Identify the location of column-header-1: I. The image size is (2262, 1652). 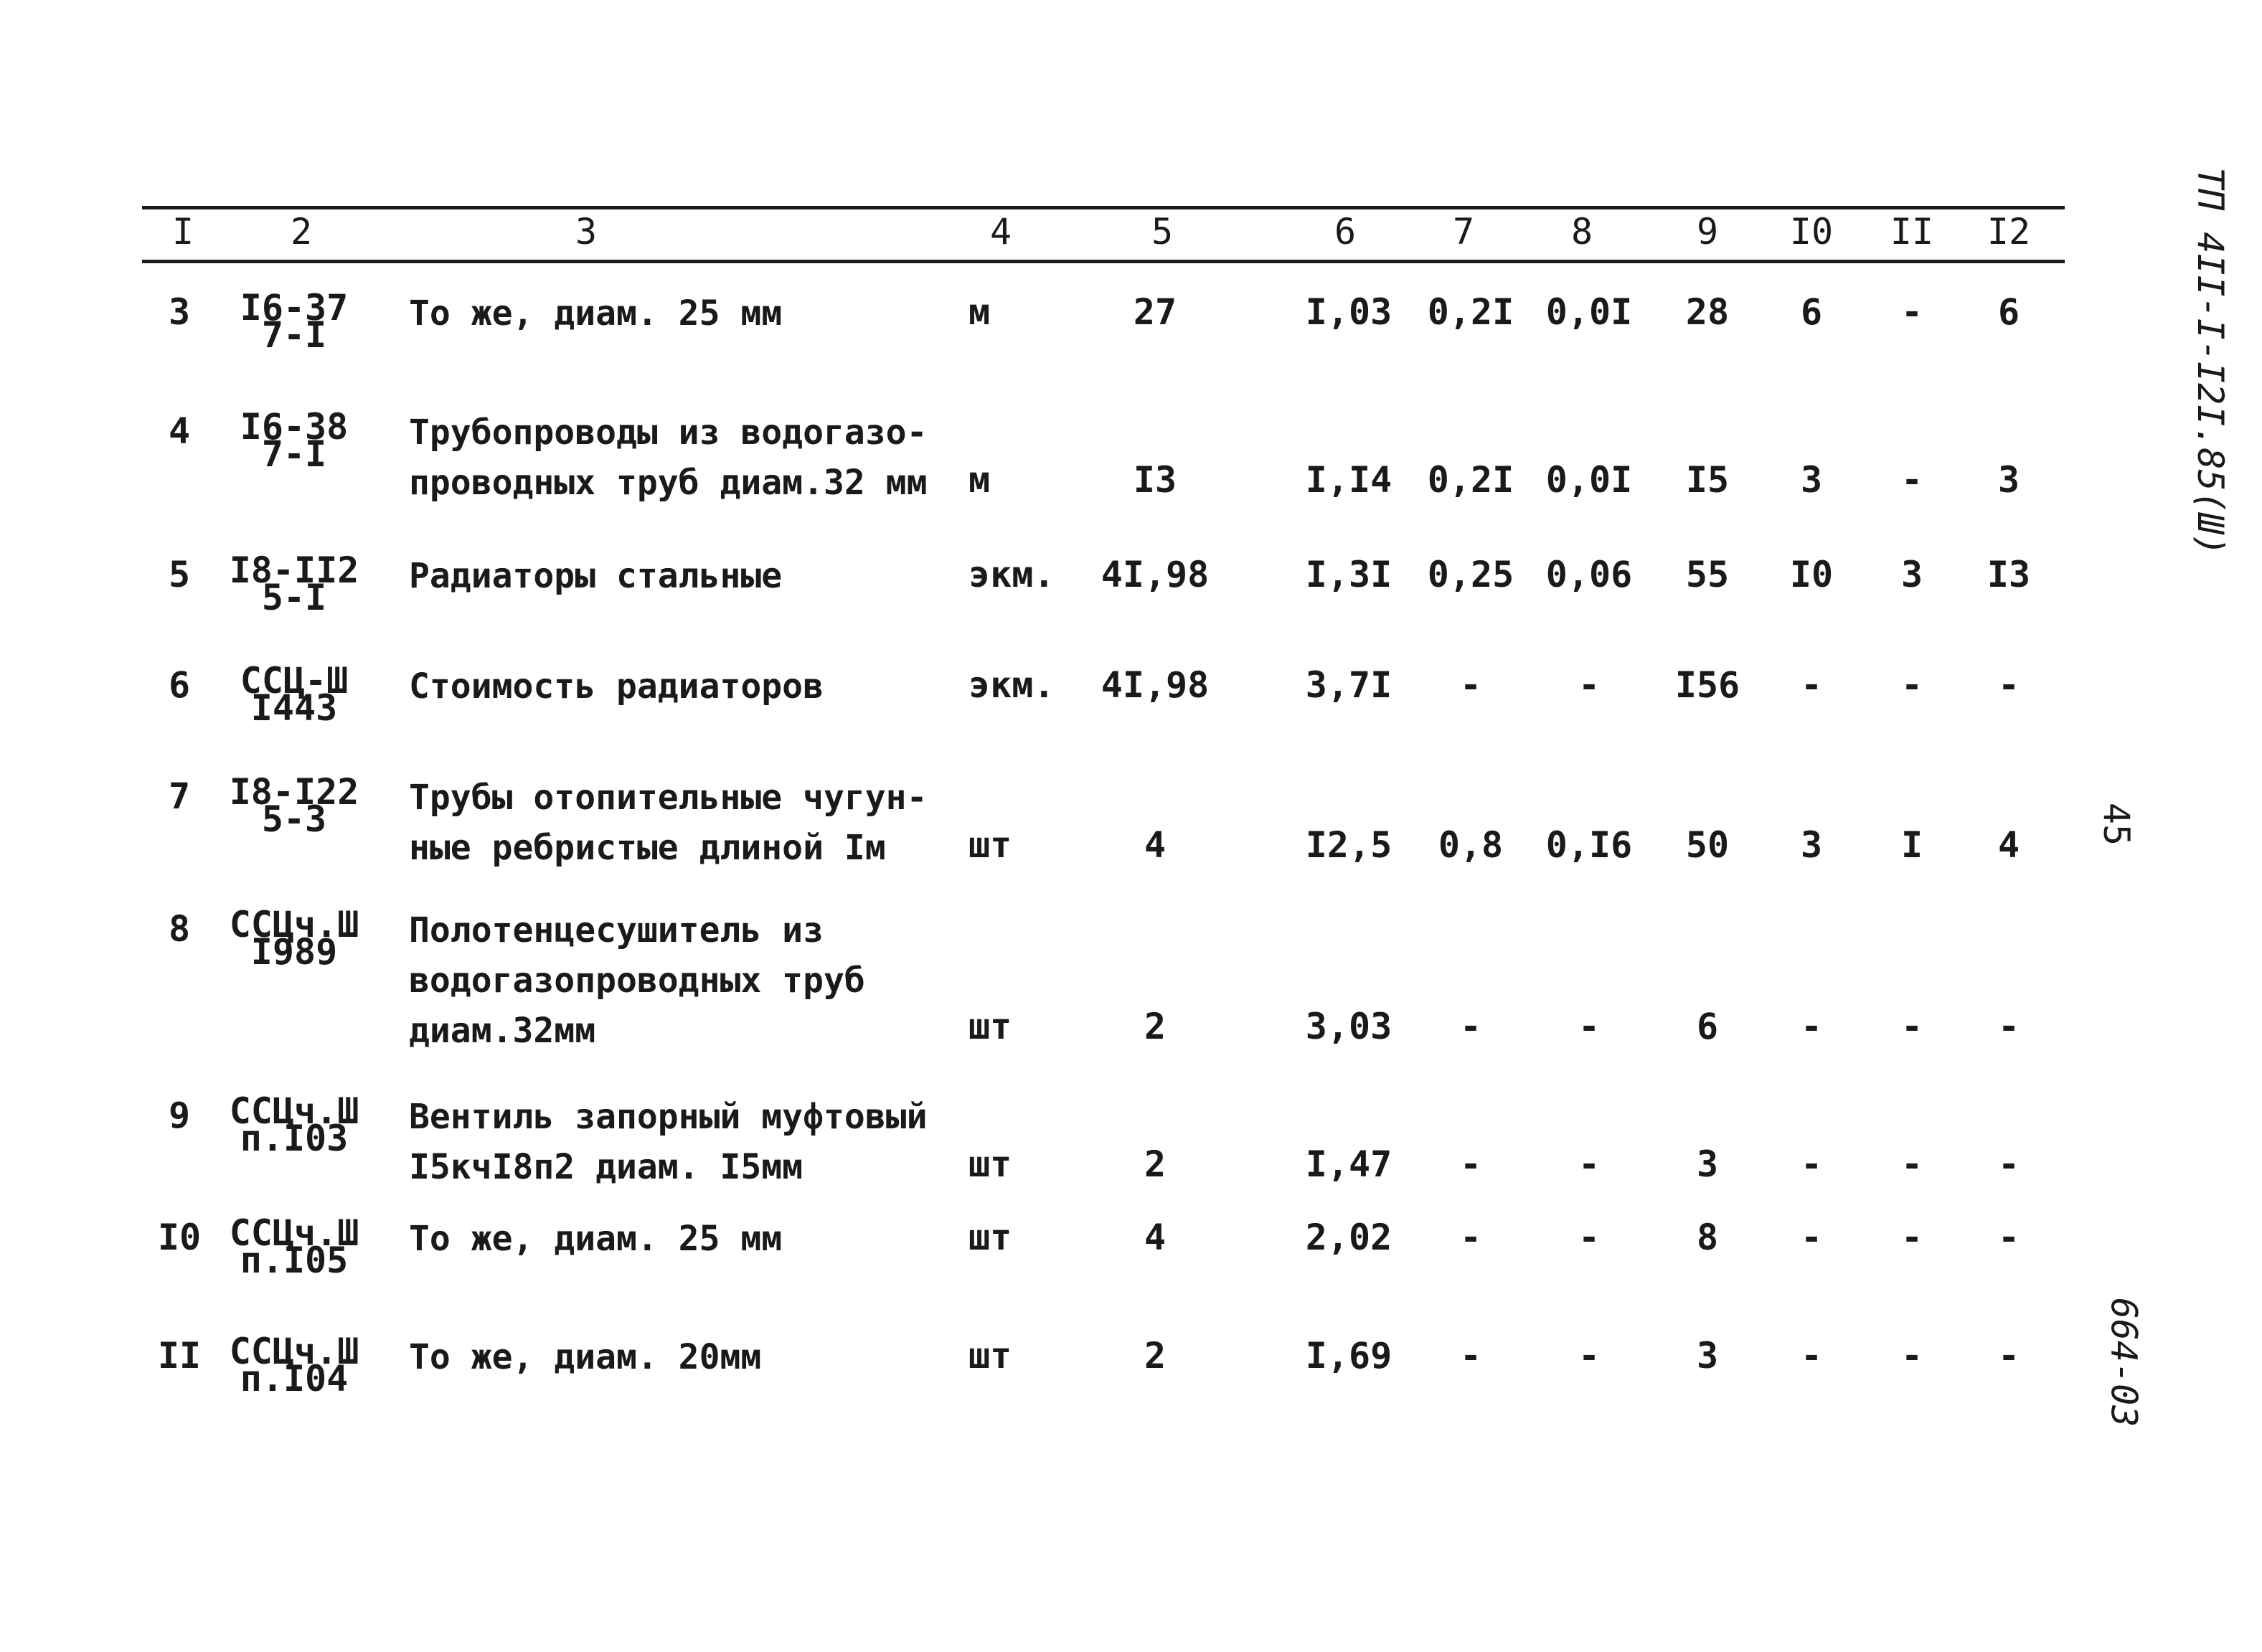
(182, 231).